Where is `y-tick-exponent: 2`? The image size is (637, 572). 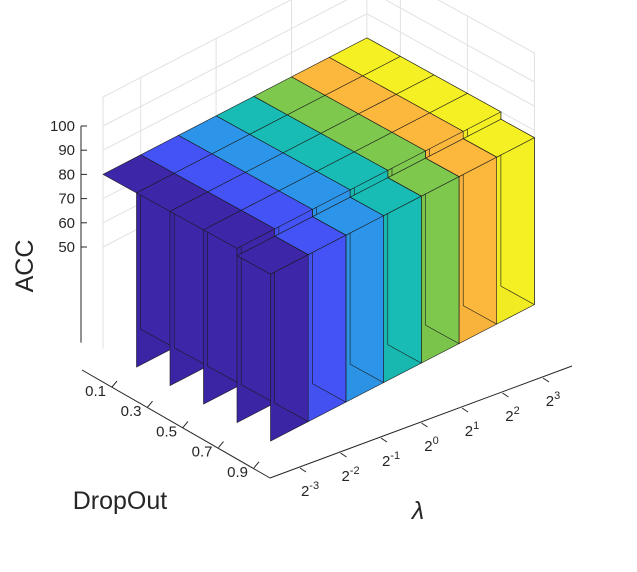 y-tick-exponent: 2 is located at coordinates (517, 411).